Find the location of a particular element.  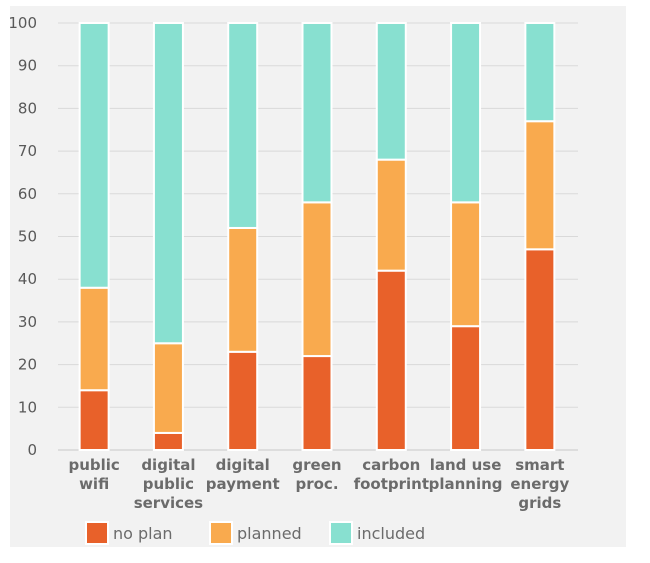

x-category-label-line: payment is located at coordinates (243, 484).